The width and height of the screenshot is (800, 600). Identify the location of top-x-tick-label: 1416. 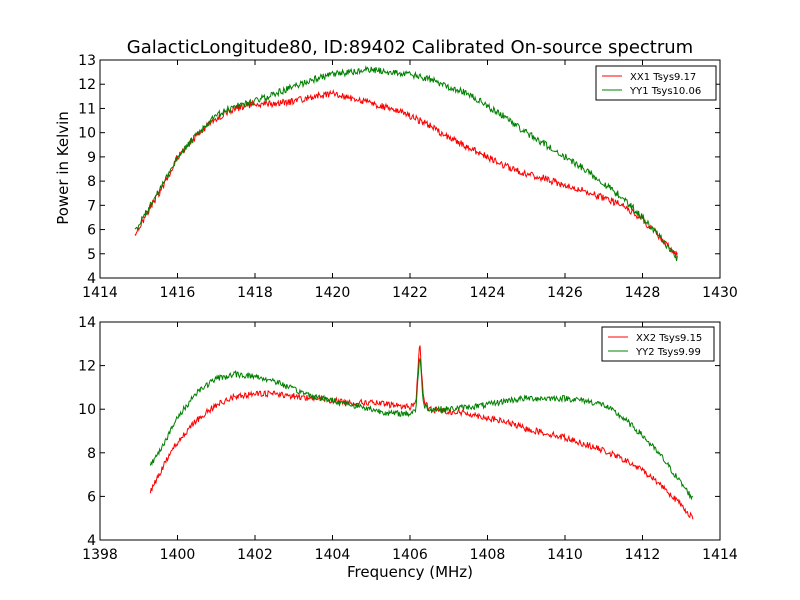
(178, 293).